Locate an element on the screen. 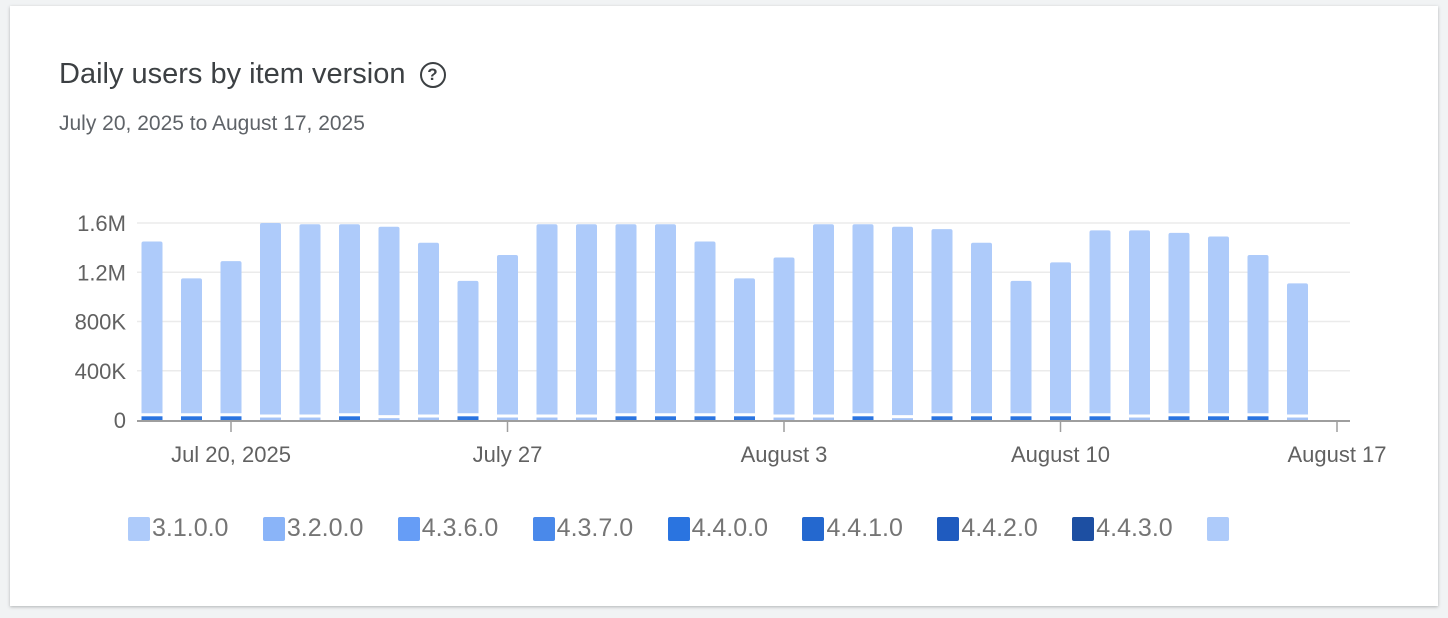 This screenshot has height=618, width=1448. legend-item: 4.4.1.0 is located at coordinates (869, 528).